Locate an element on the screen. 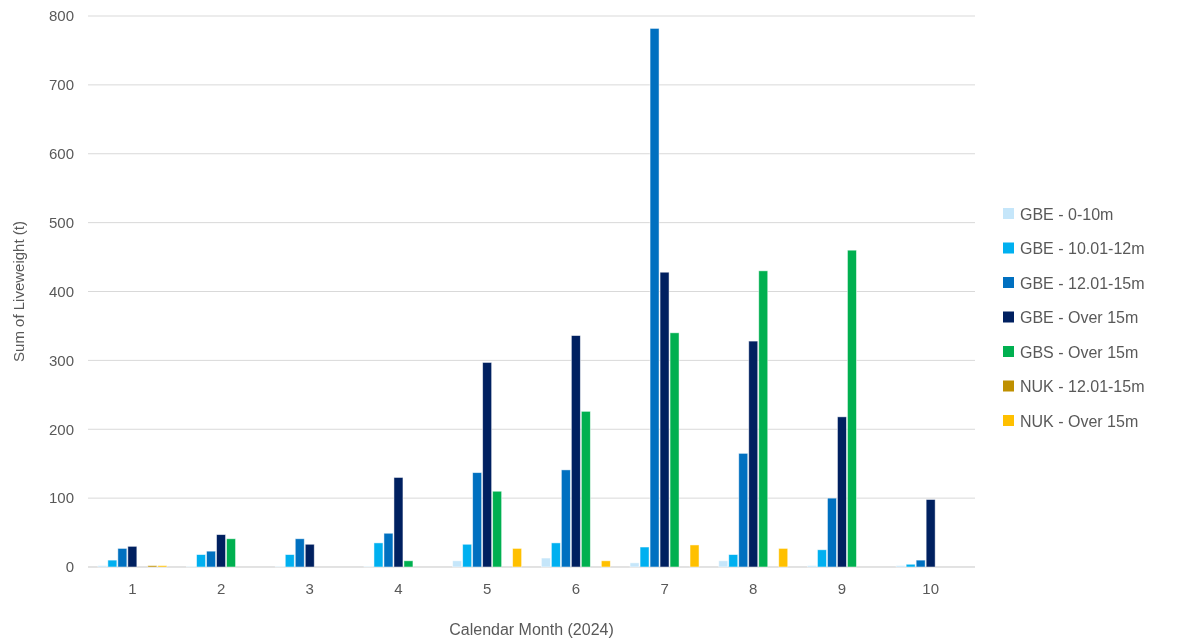 This screenshot has width=1189, height=641. x-tick-label: 8 is located at coordinates (753, 588).